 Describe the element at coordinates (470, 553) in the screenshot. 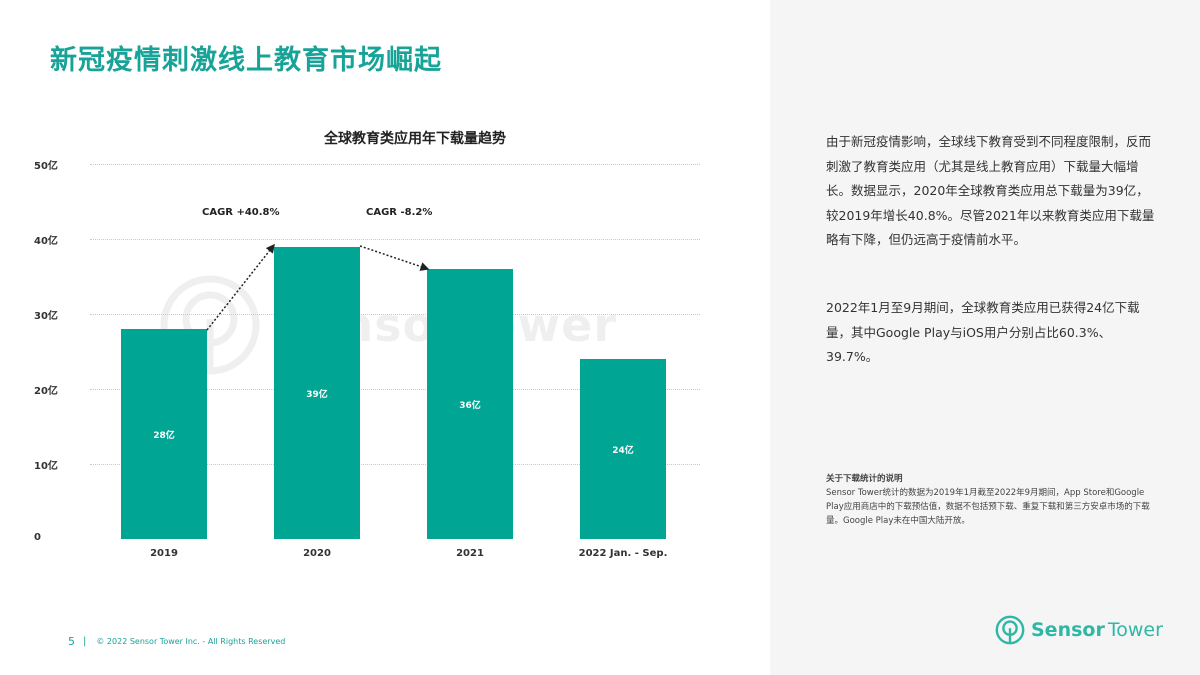

I see `x-axis-tick: 2021` at that location.